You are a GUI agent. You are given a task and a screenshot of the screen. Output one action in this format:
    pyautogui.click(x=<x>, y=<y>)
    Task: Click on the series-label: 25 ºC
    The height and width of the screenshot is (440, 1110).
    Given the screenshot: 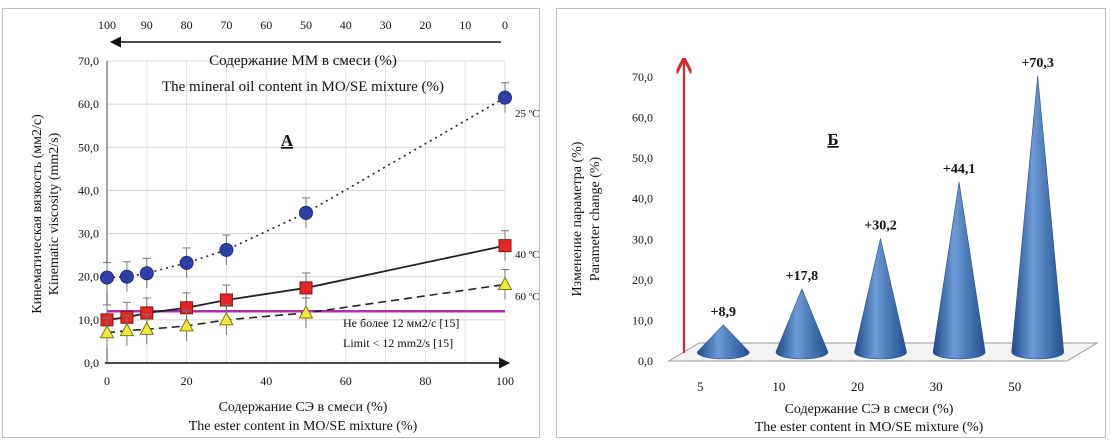 What is the action you would take?
    pyautogui.click(x=527, y=114)
    